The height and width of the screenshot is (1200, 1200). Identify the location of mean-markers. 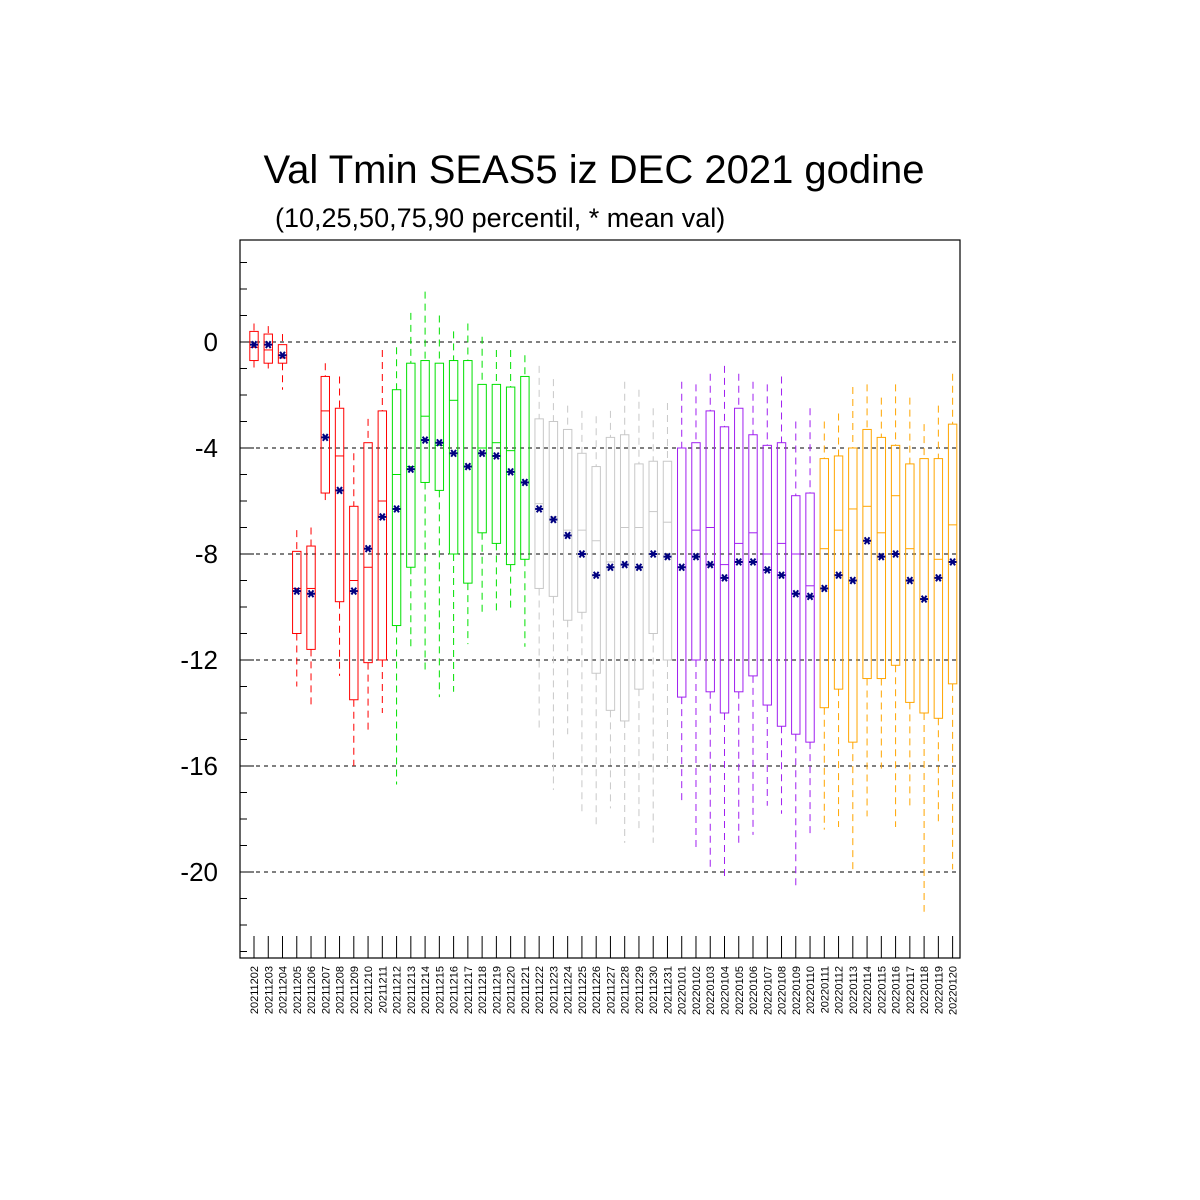
(603, 472).